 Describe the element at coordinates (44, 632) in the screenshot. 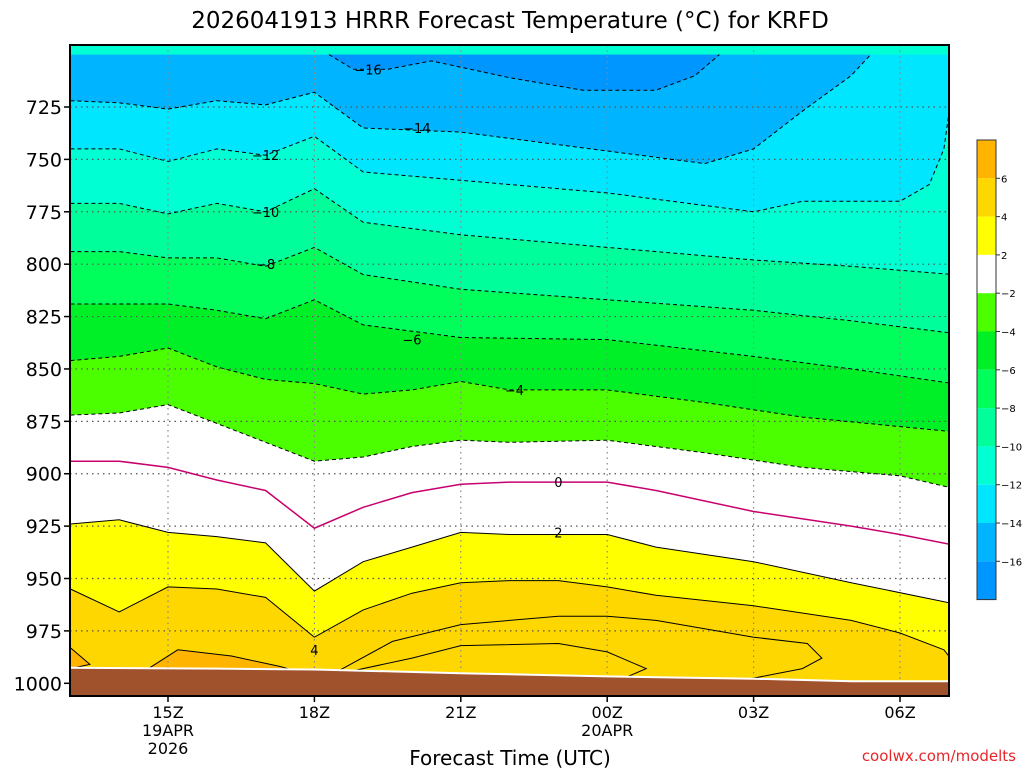

I see `y-tick-label: 975` at that location.